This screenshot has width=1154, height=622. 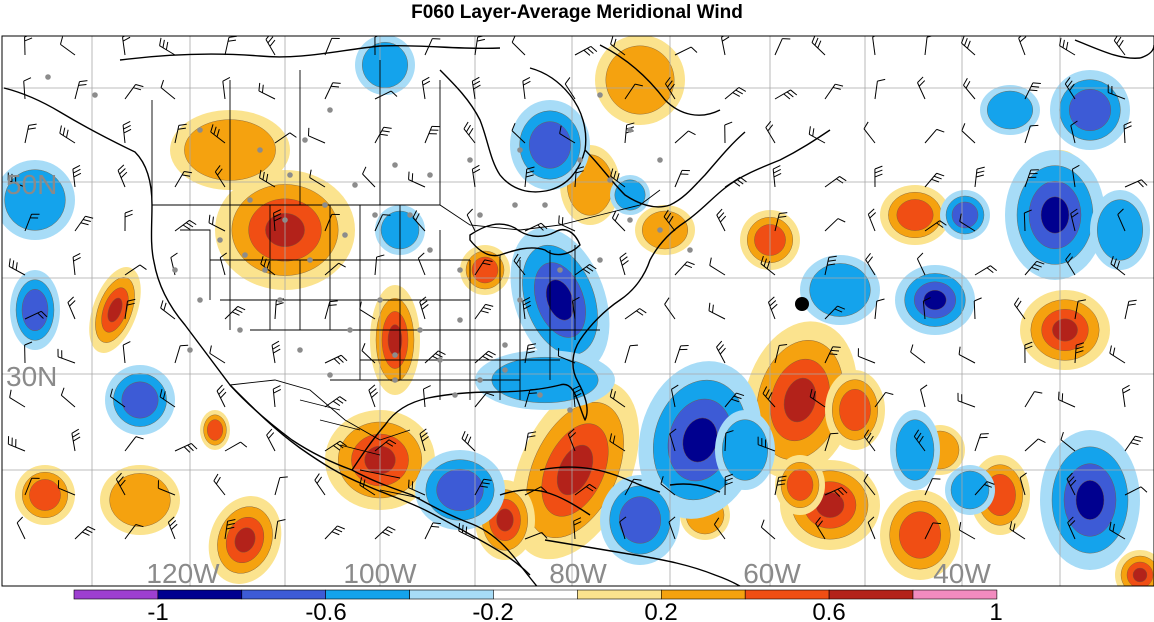 I want to click on lon-label-120w: 120W, so click(x=183, y=573).